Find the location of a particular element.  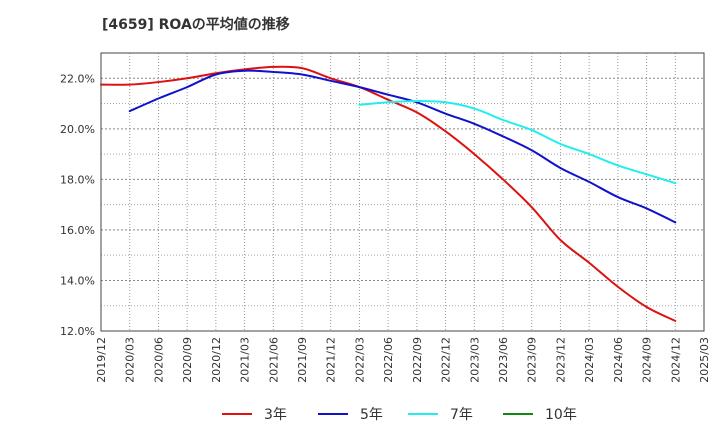

x-tick-label: 2024/12 is located at coordinates (675, 360).